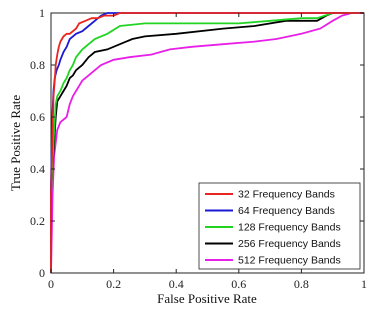 This screenshot has height=320, width=375. What do you see at coordinates (289, 261) in the screenshot?
I see `legend-label: 512 Frequency Bands` at bounding box center [289, 261].